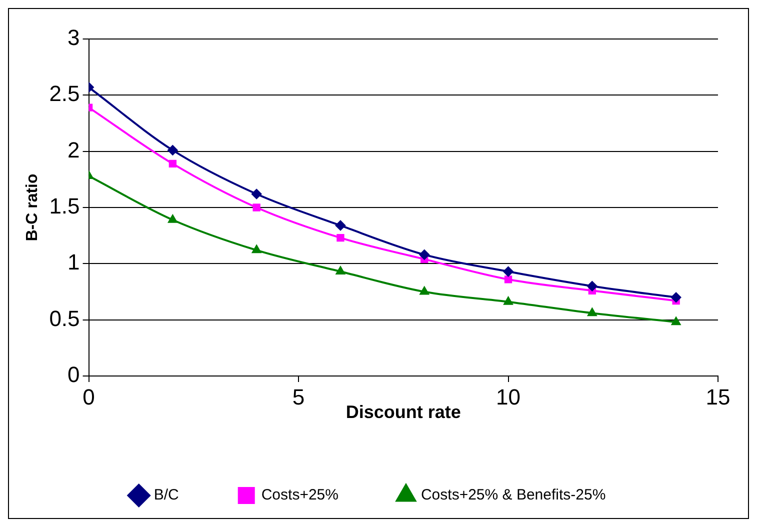 The image size is (757, 527). I want to click on x-tick-label: 15, so click(718, 397).